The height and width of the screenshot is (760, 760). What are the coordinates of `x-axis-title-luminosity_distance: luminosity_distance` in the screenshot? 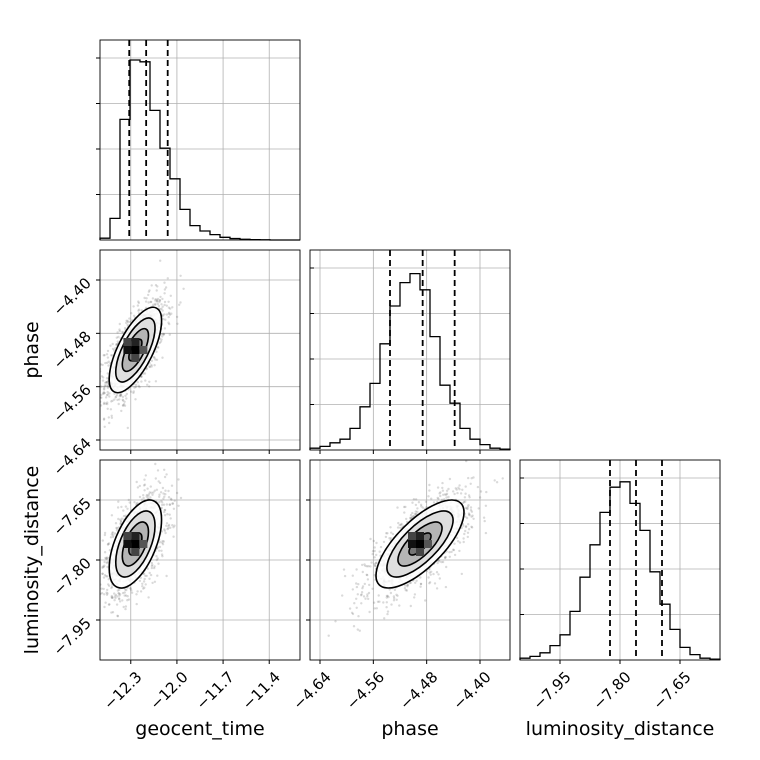 It's located at (620, 729).